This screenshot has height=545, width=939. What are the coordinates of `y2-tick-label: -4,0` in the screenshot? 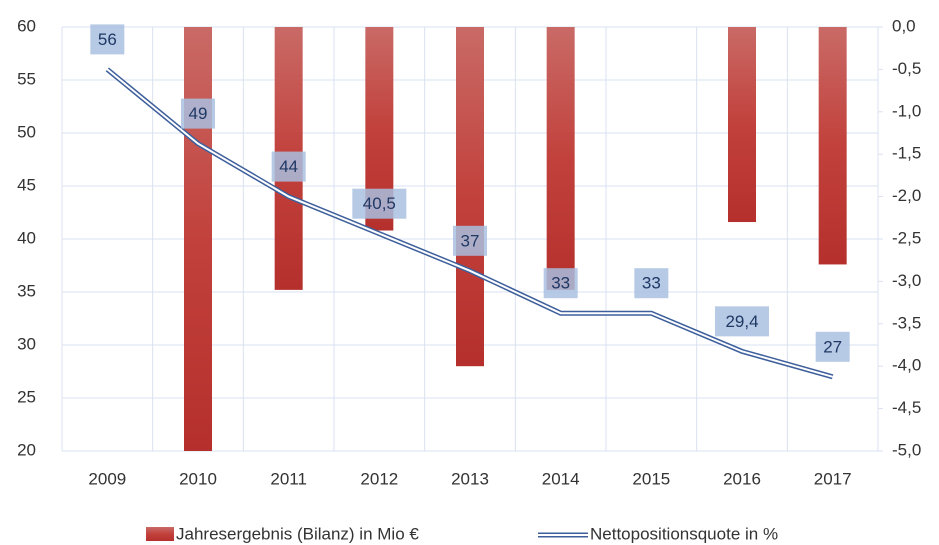 It's located at (906, 365).